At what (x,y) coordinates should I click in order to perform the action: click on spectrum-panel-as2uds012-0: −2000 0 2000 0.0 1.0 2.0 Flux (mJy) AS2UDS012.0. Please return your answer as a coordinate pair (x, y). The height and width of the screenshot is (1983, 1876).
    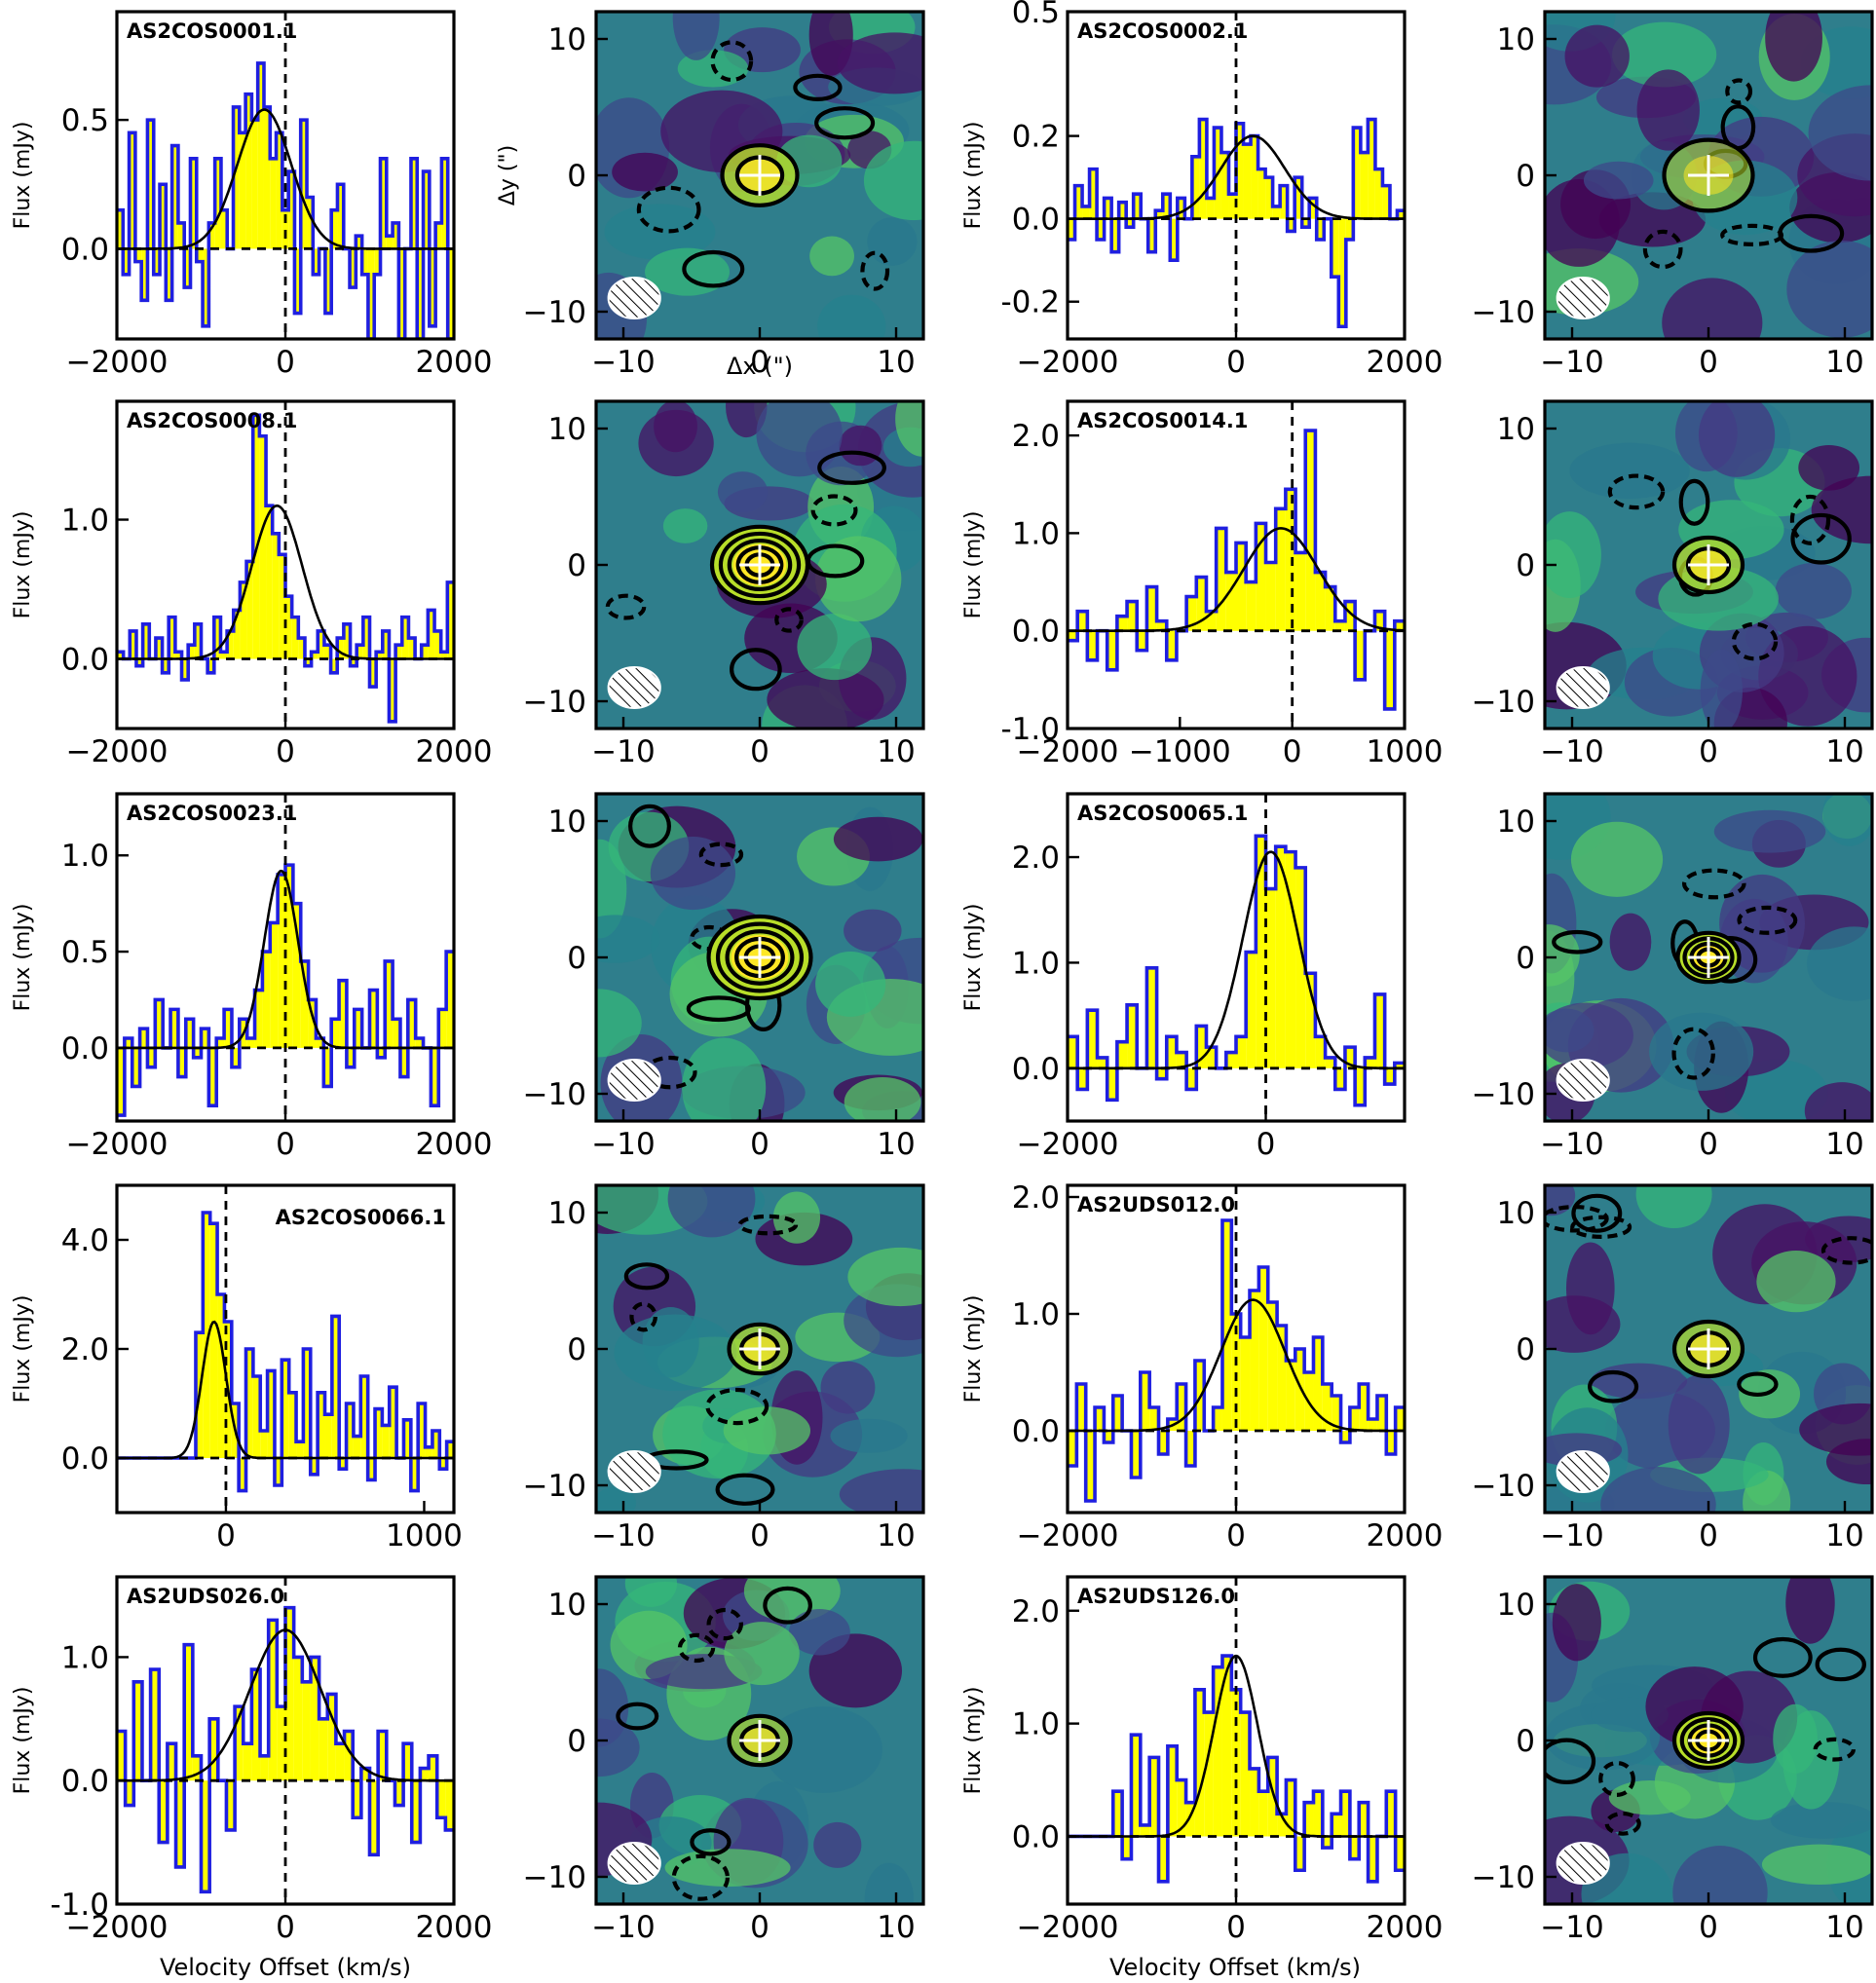
    Looking at the image, I should click on (1202, 1366).